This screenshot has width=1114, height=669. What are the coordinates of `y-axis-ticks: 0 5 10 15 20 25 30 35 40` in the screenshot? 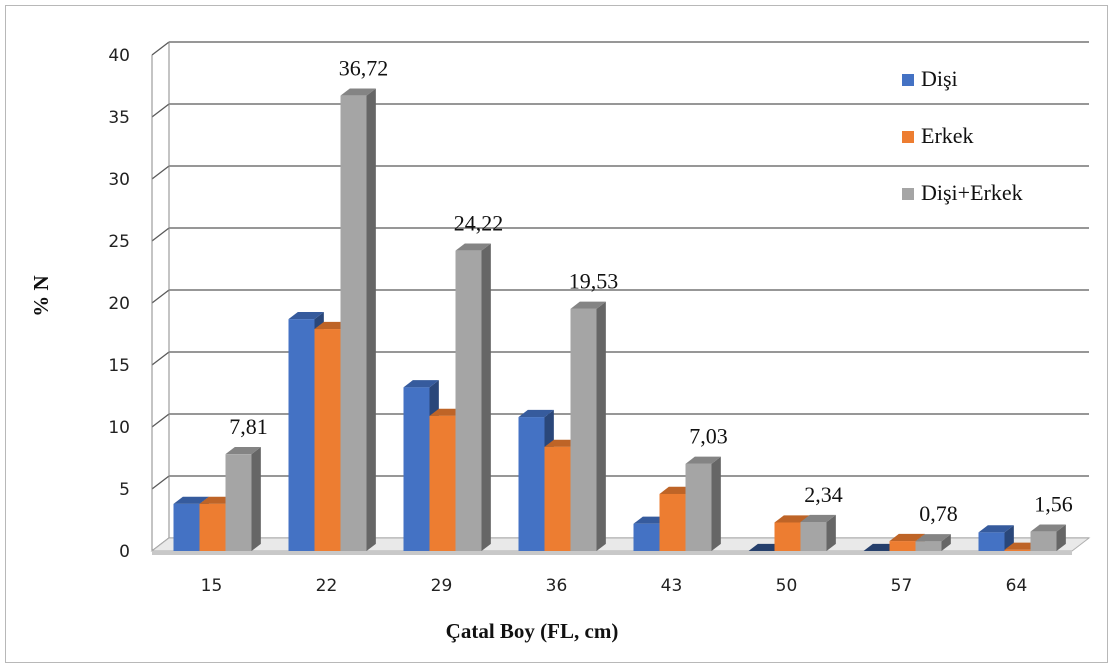 It's located at (119, 304).